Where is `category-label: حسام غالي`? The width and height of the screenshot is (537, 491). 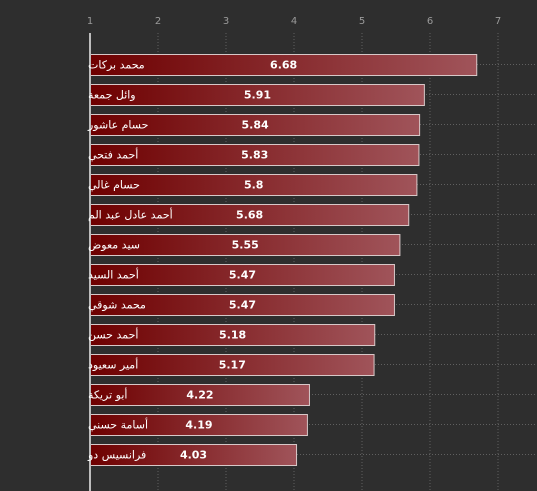
category-label: حسام غالي is located at coordinates (114, 185).